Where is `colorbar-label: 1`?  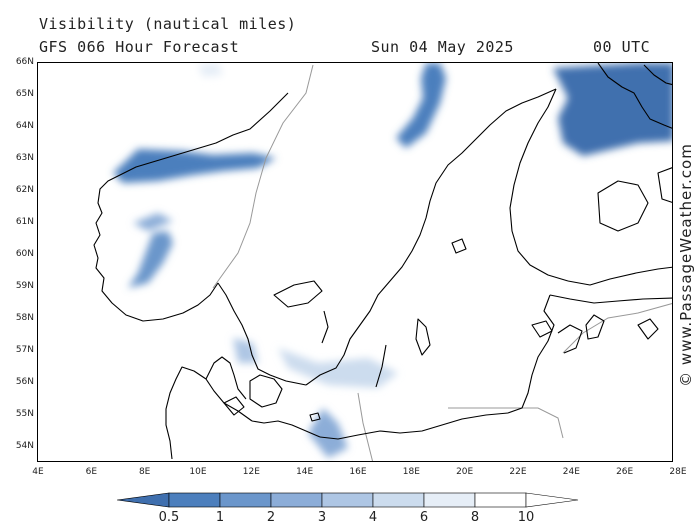
colorbar-label: 1 is located at coordinates (220, 517).